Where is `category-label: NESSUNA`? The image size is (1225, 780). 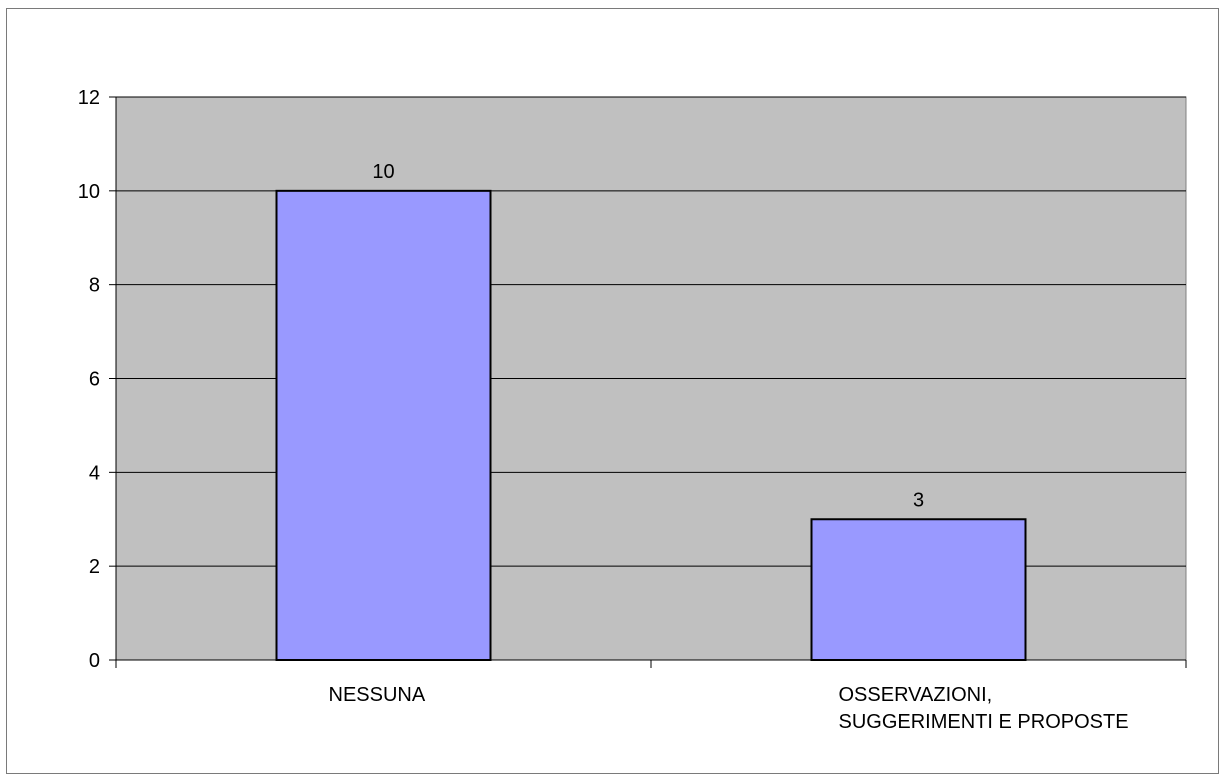 category-label: NESSUNA is located at coordinates (377, 695).